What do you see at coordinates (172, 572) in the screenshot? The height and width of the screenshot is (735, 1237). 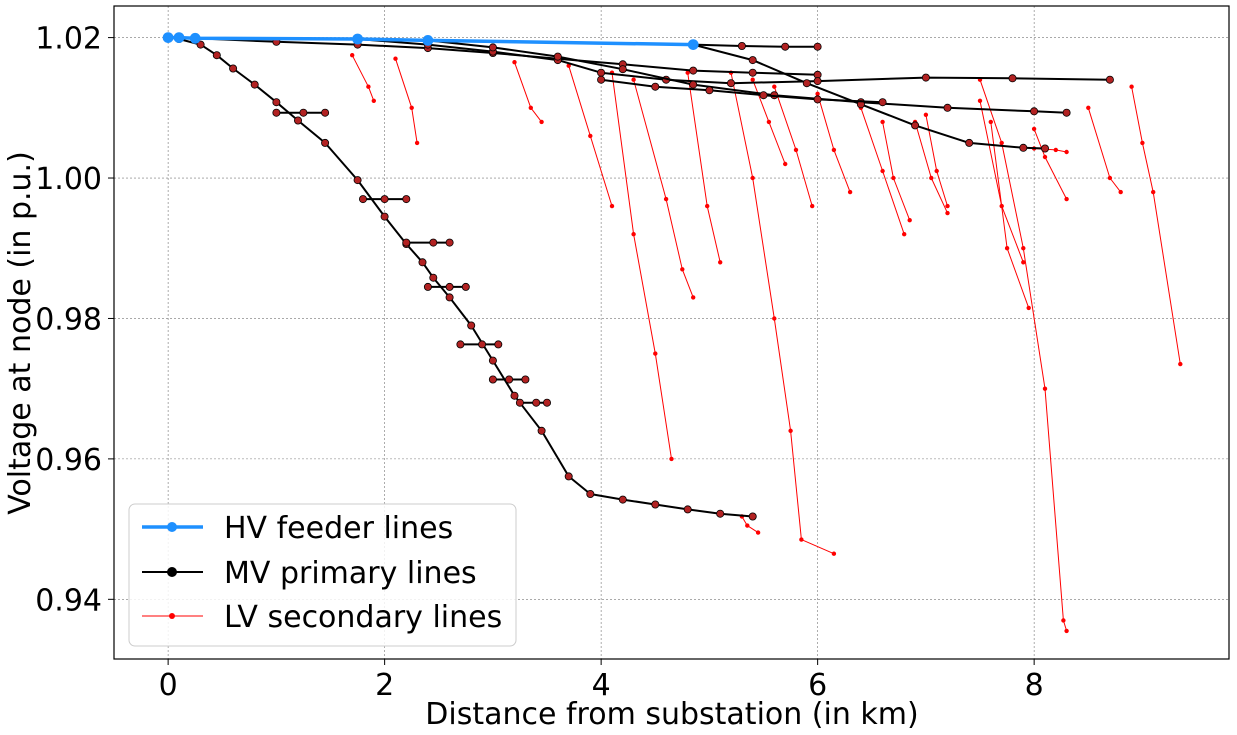 I see `legend-mv-marker` at bounding box center [172, 572].